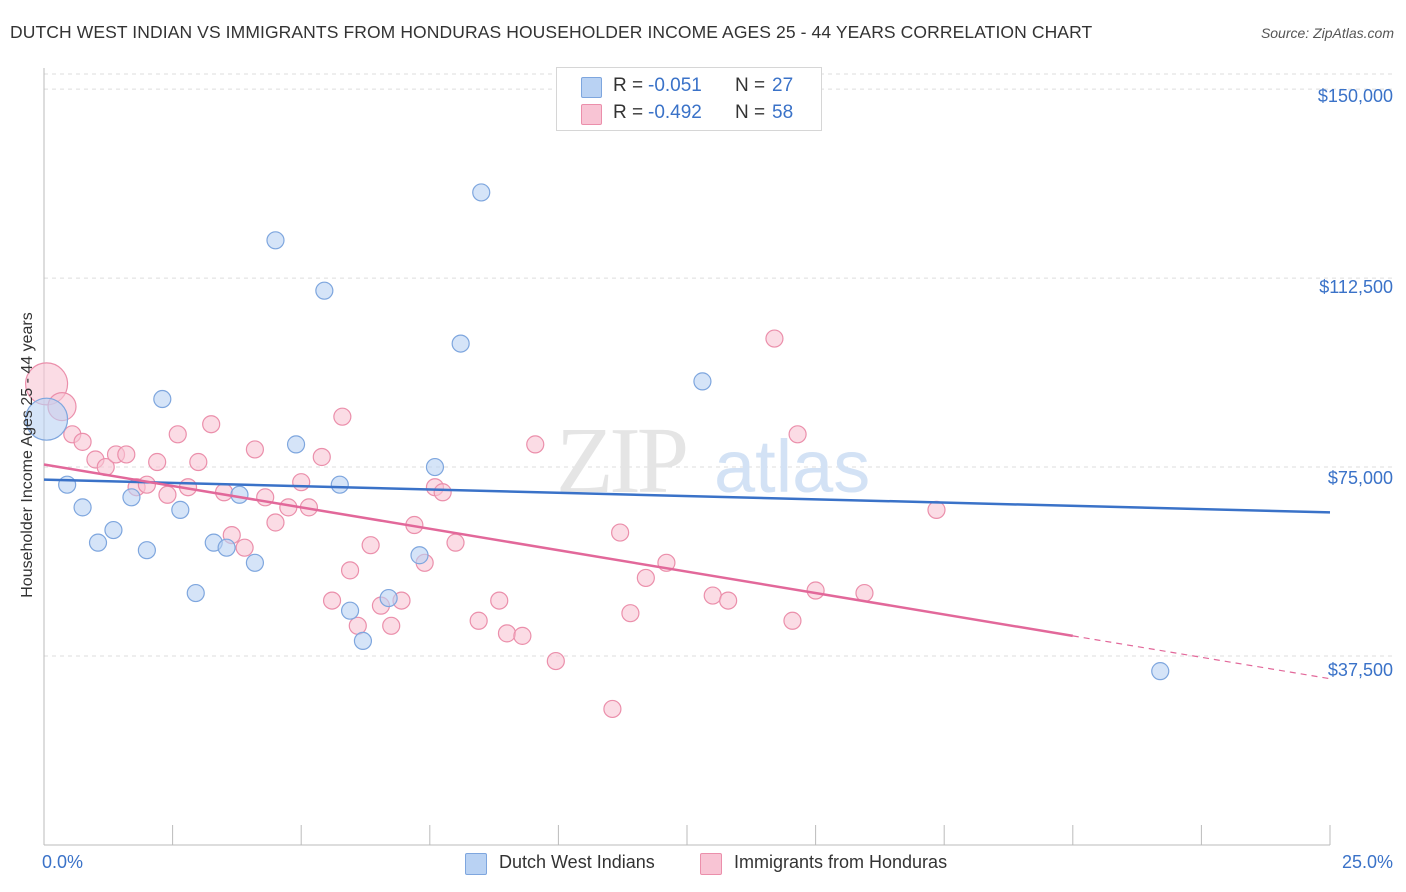 The width and height of the screenshot is (1406, 892). I want to click on source-label: Source: ZipAtlas.com, so click(1327, 33).